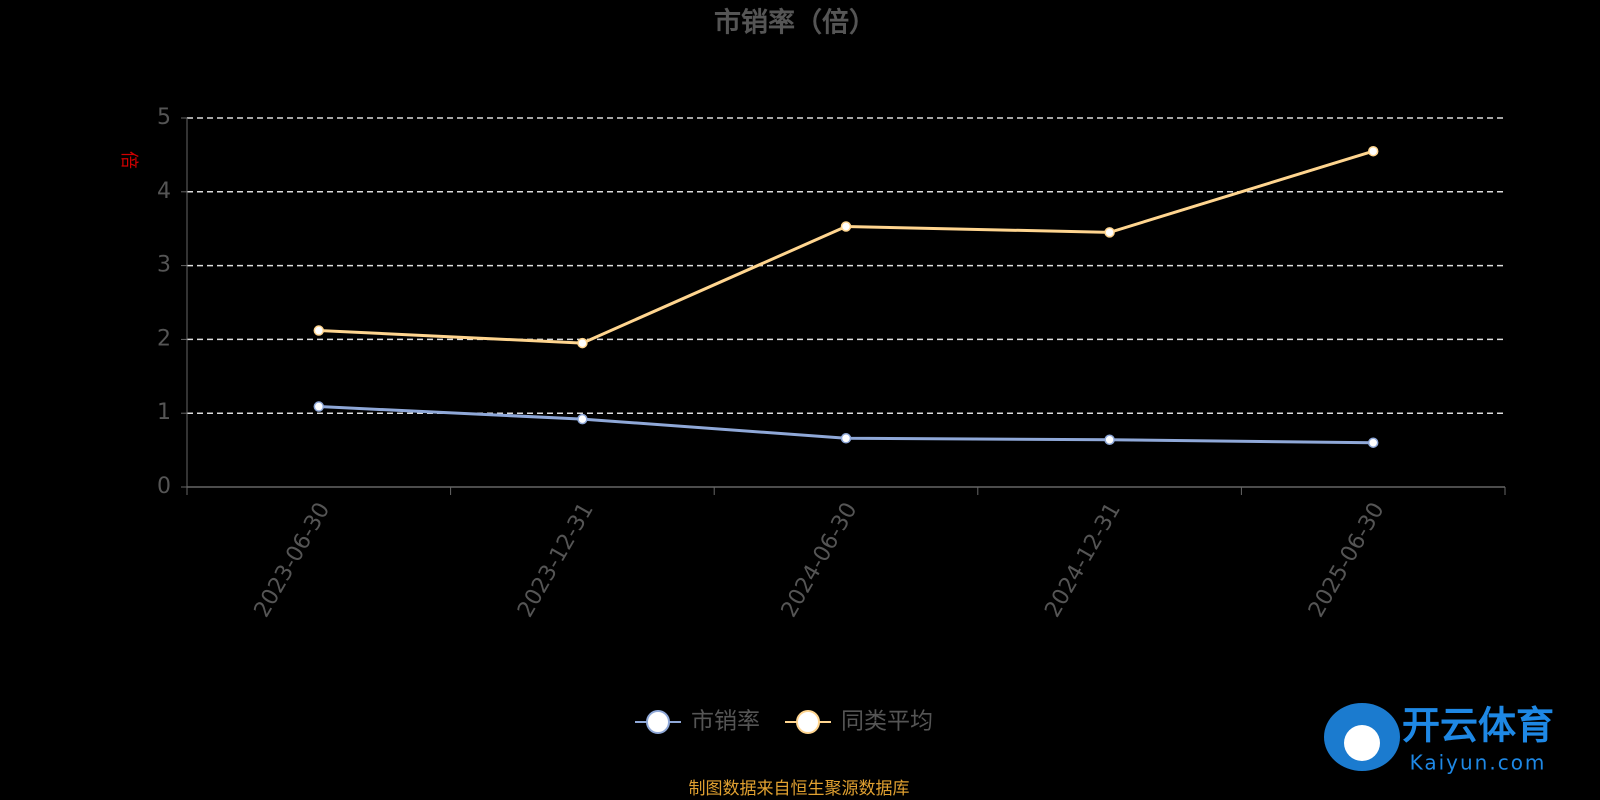 This screenshot has width=1600, height=800. What do you see at coordinates (887, 722) in the screenshot?
I see `legend-label: 同类平均` at bounding box center [887, 722].